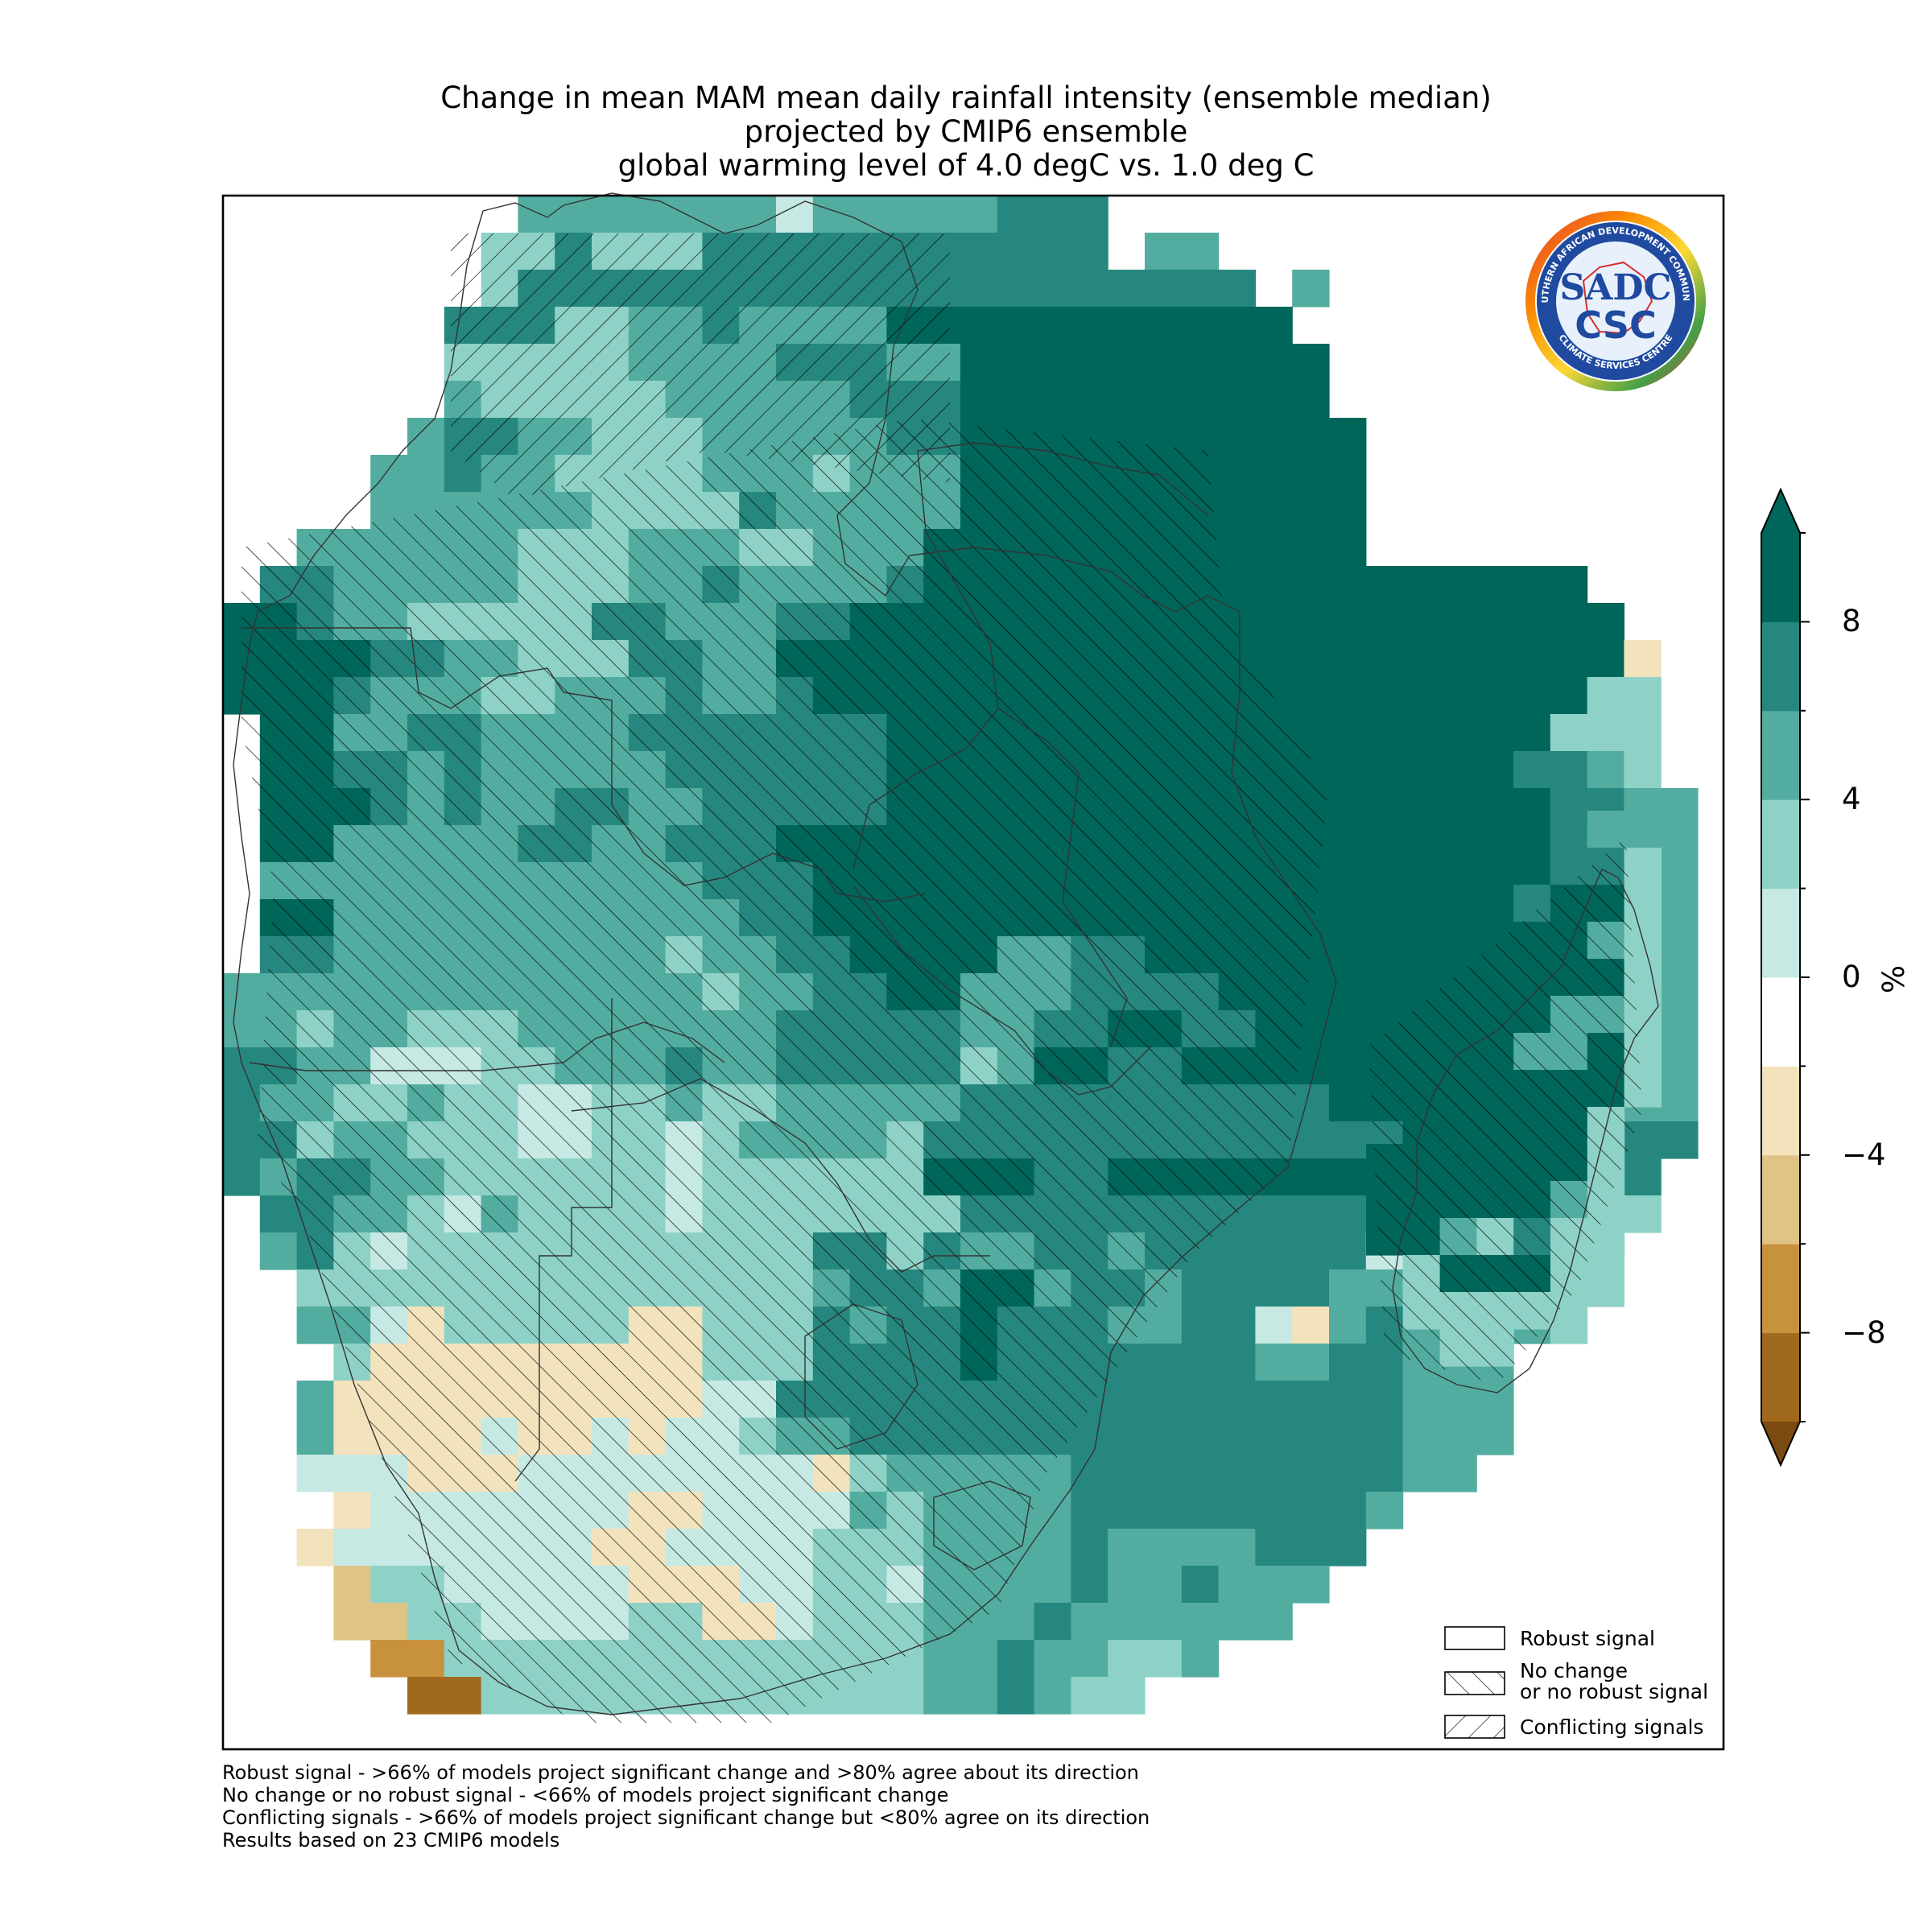  What do you see at coordinates (1474, 1683) in the screenshot?
I see `legend-box` at bounding box center [1474, 1683].